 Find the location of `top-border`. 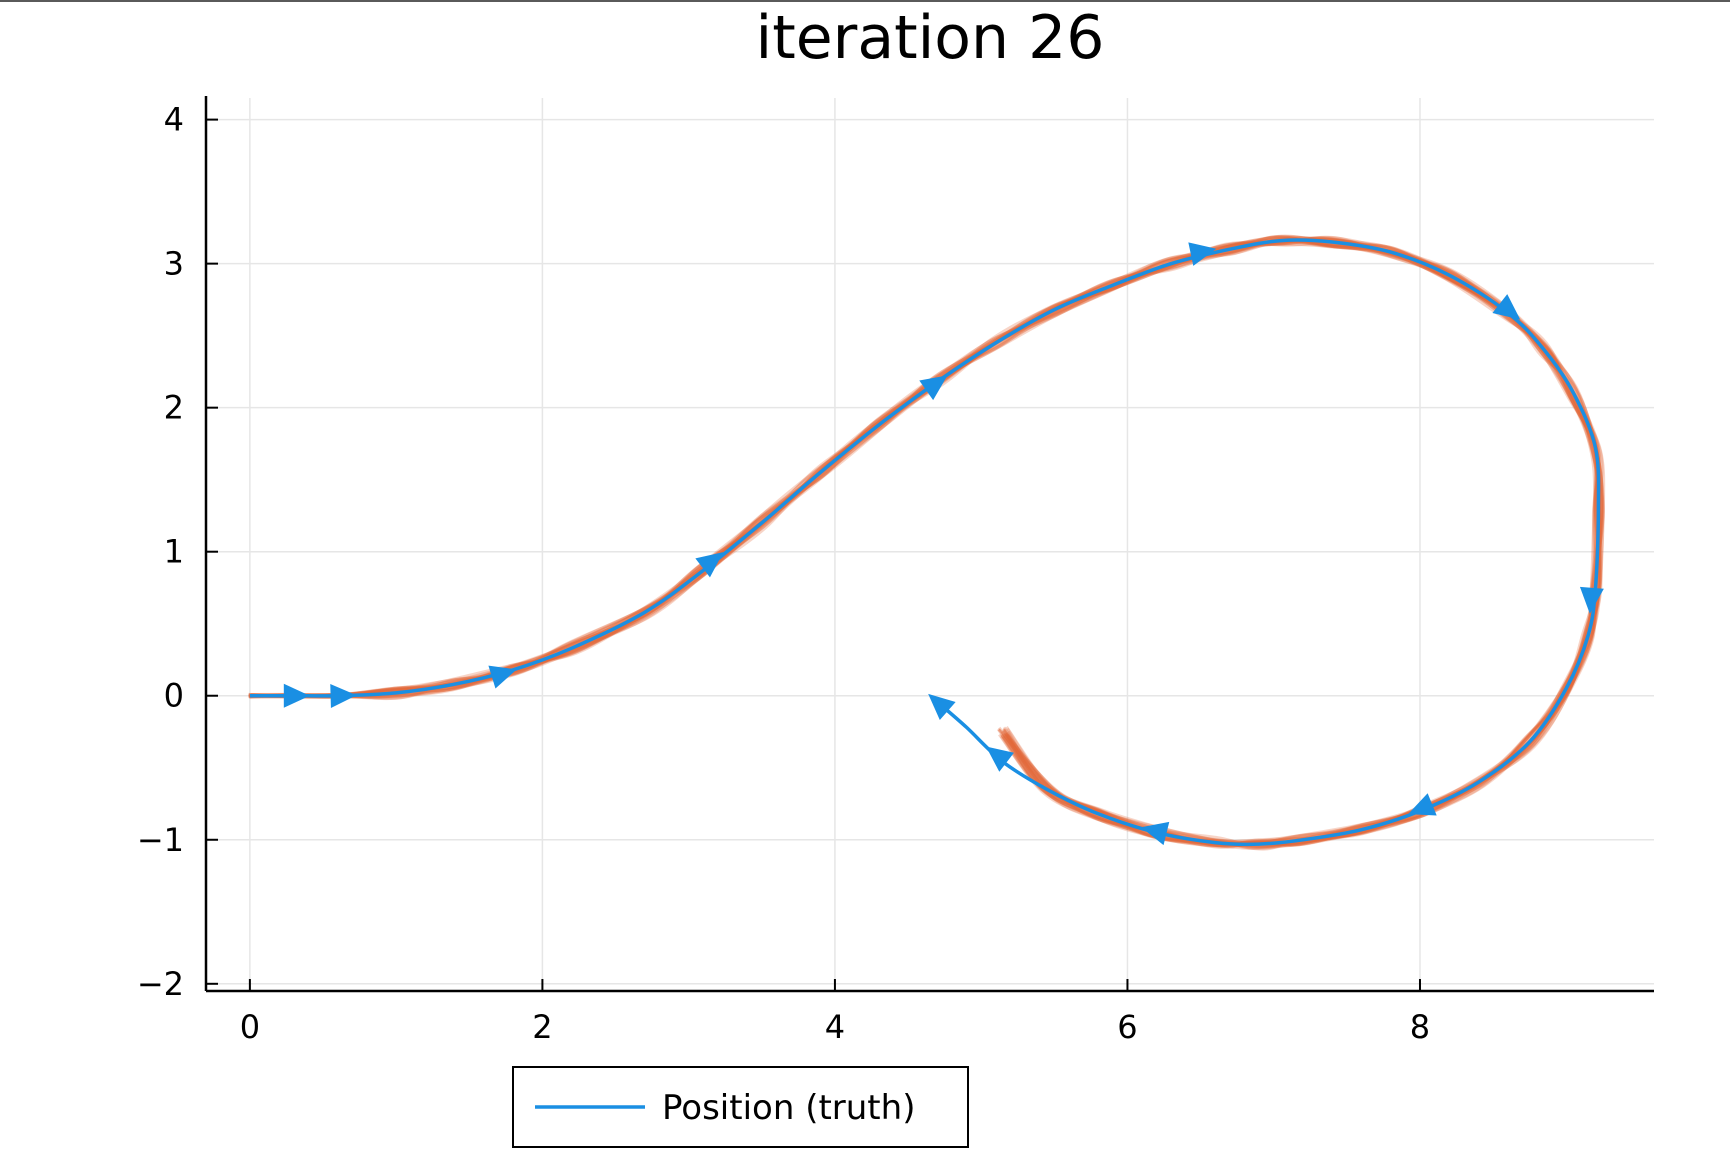

top-border is located at coordinates (865, 1).